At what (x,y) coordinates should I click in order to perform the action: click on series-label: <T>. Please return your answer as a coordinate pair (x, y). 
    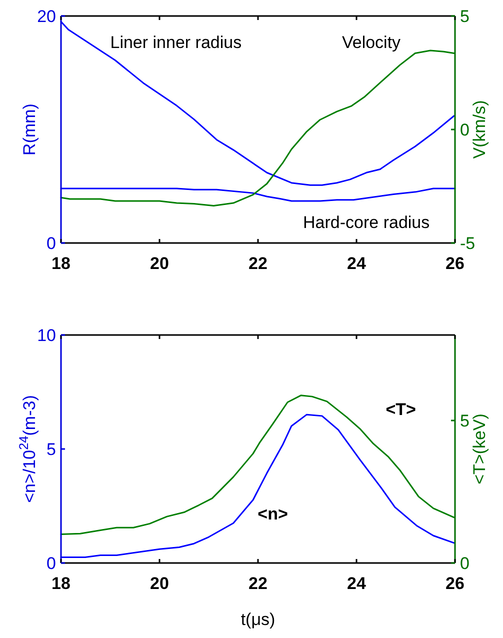
    Looking at the image, I should click on (401, 409).